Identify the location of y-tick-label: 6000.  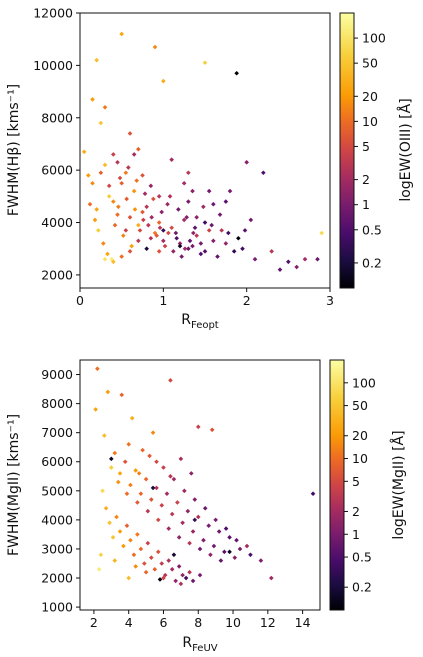
(57, 170).